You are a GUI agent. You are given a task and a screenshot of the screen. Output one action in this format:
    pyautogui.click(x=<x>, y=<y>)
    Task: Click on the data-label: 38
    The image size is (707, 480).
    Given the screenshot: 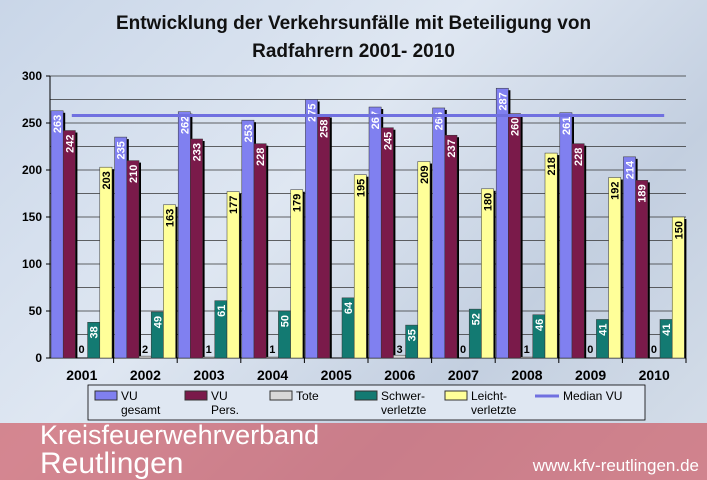 What is the action you would take?
    pyautogui.click(x=95, y=332)
    